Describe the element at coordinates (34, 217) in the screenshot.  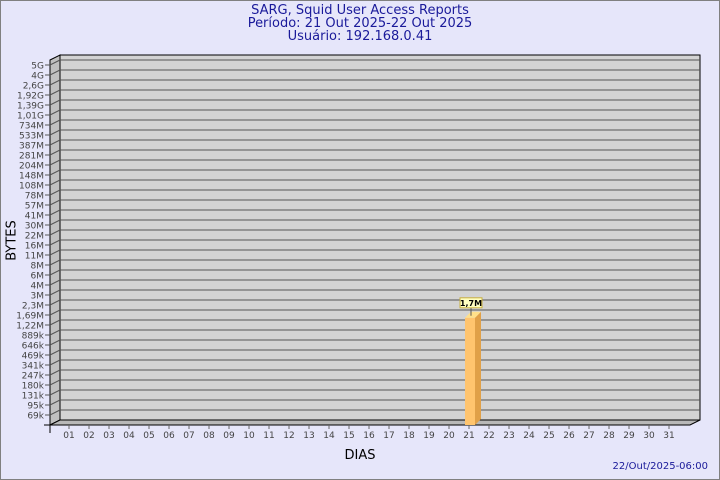
I see `y-tick-label: 41M` at that location.